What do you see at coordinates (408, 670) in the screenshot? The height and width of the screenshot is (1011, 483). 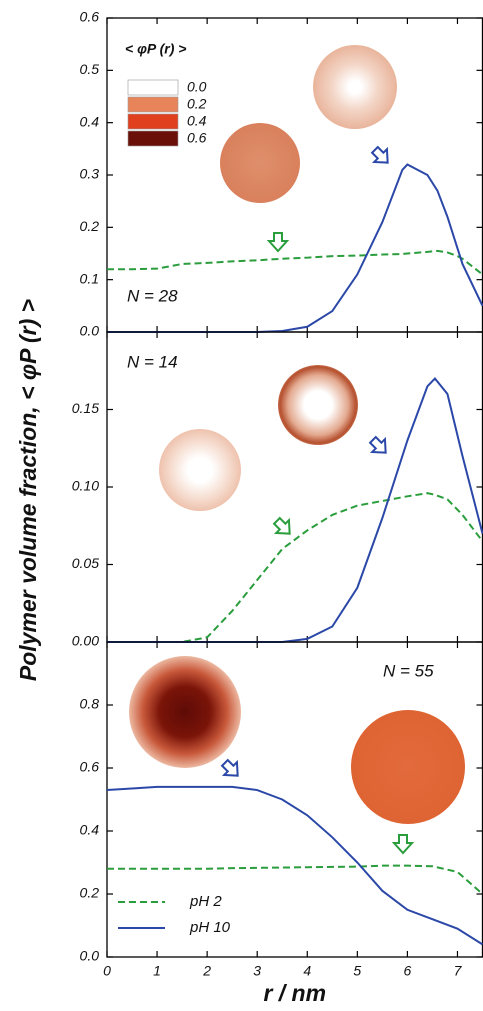 I see `annotation: N = 55` at bounding box center [408, 670].